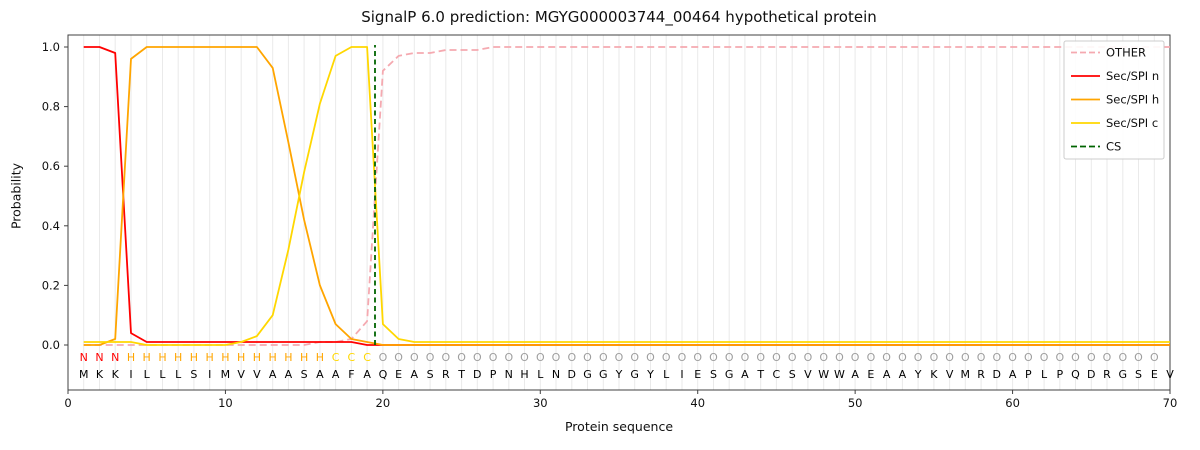  Describe the element at coordinates (51, 107) in the screenshot. I see `y-tick-label: 0.8` at that location.